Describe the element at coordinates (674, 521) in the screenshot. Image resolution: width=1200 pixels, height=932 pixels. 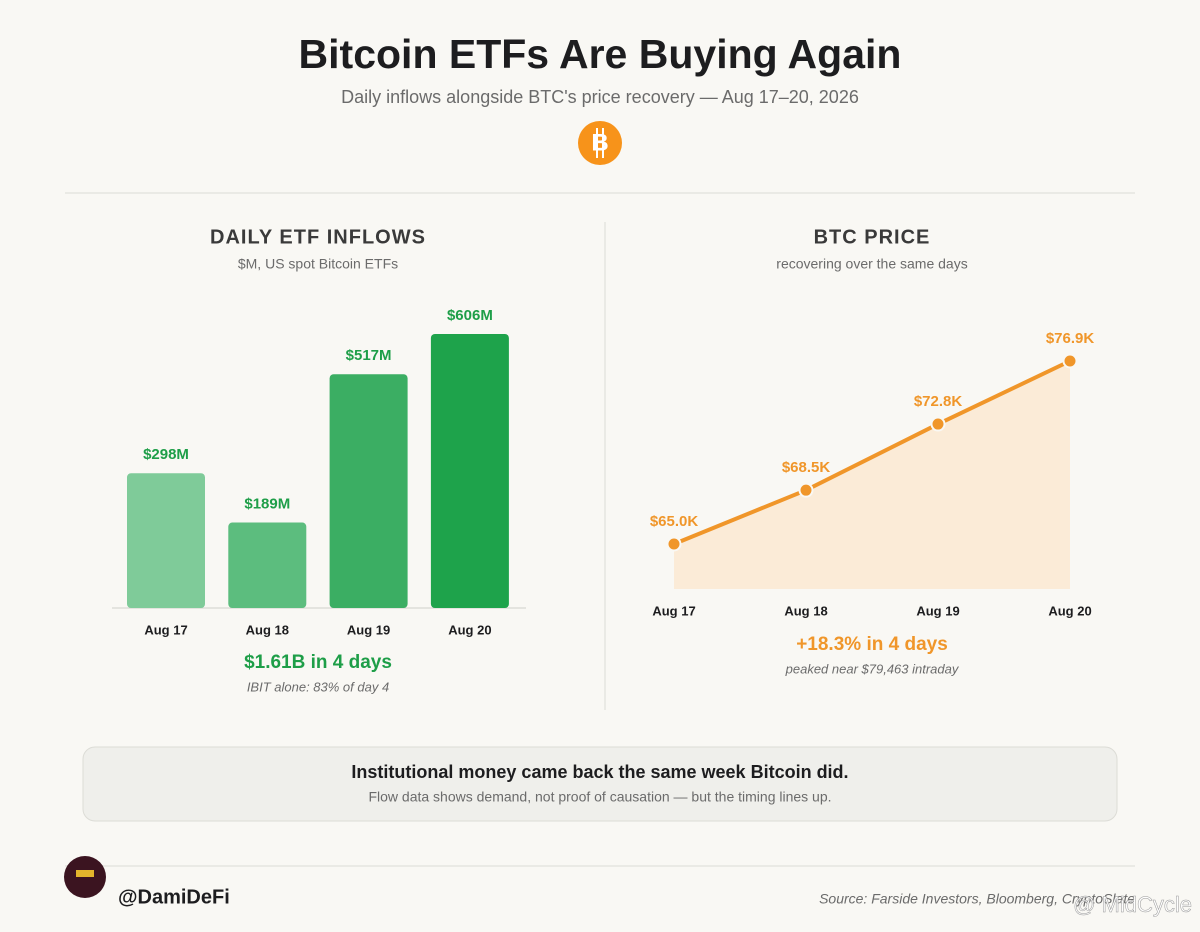
I see `value-label: $65.0K` at that location.